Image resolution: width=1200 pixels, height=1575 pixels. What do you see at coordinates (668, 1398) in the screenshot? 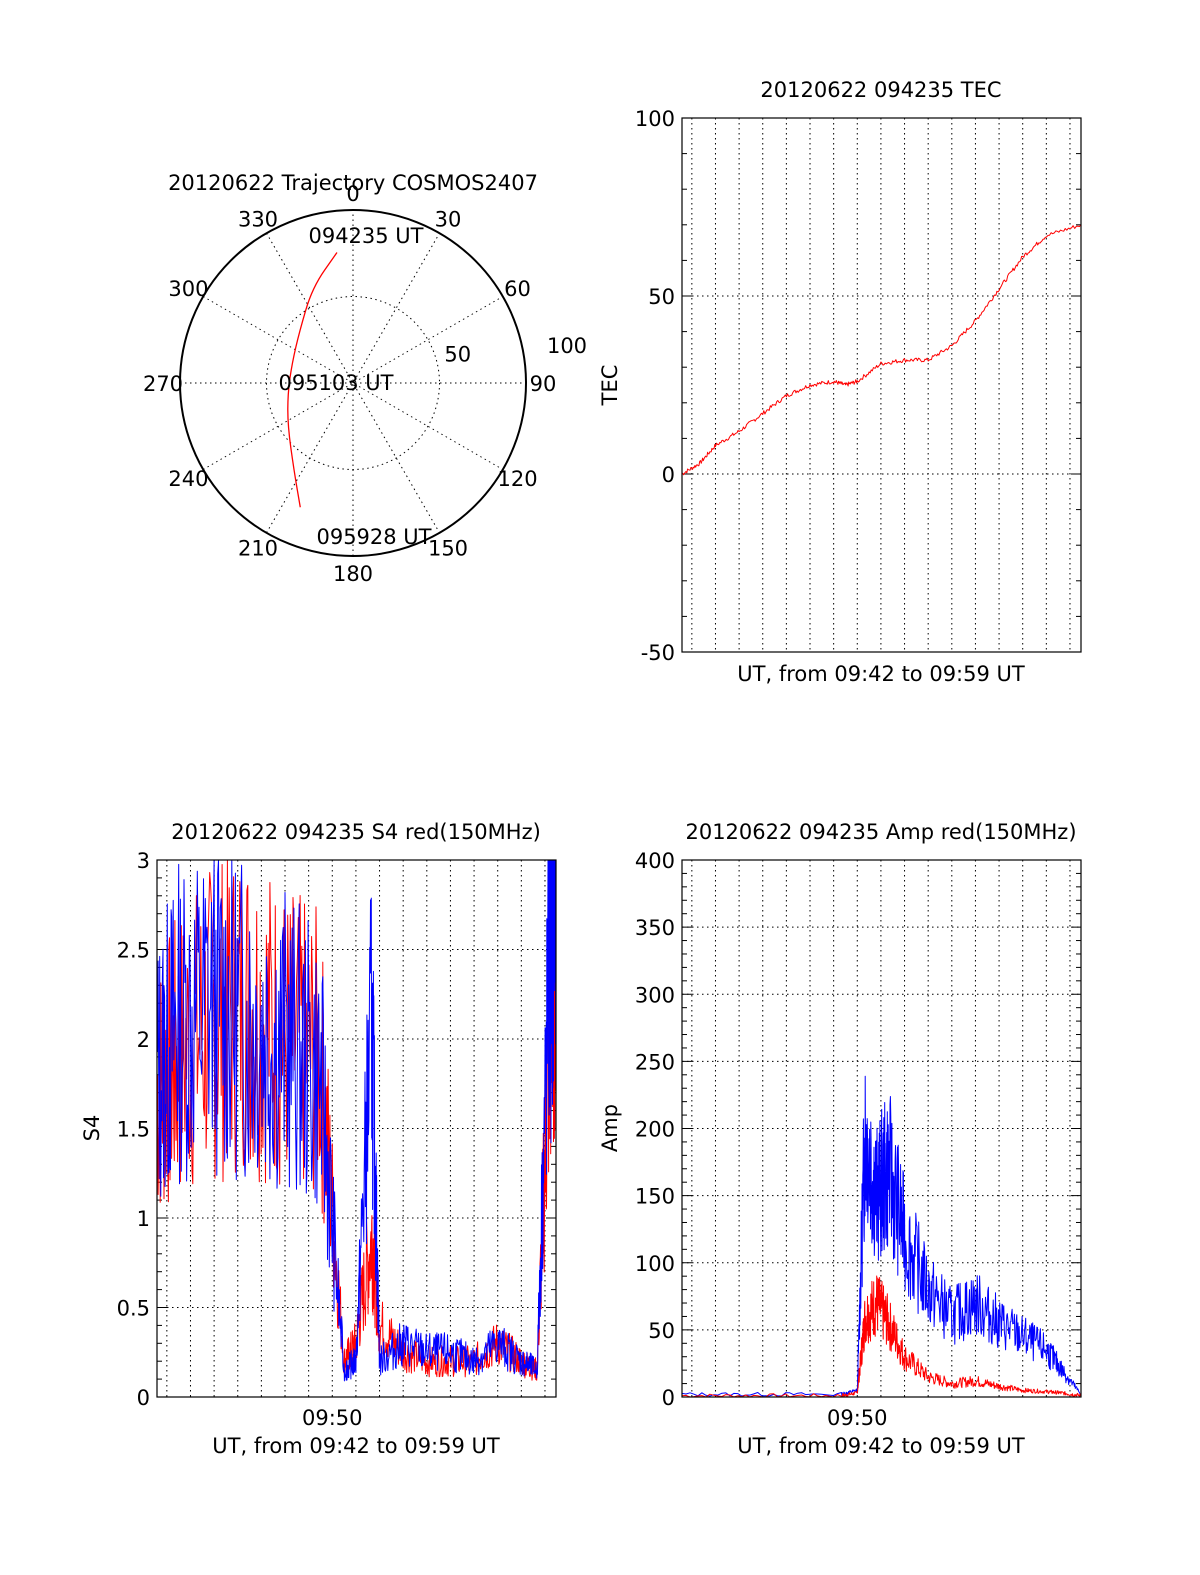
I see `amp-ytick-label: 0` at bounding box center [668, 1398].